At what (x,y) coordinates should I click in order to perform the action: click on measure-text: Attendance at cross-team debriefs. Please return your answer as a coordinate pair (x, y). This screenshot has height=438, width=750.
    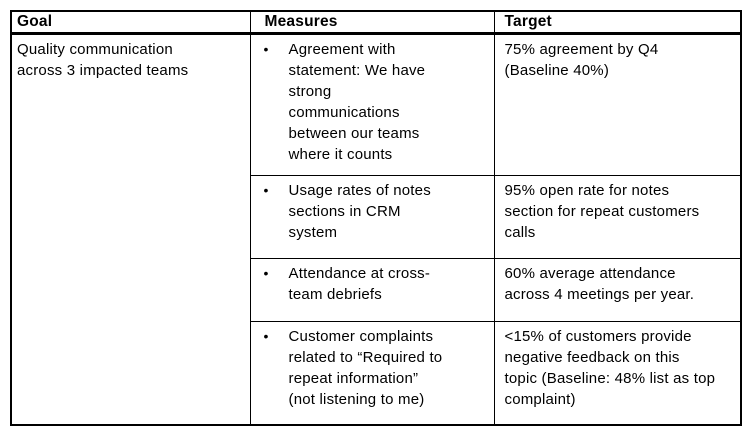
    Looking at the image, I should click on (359, 284).